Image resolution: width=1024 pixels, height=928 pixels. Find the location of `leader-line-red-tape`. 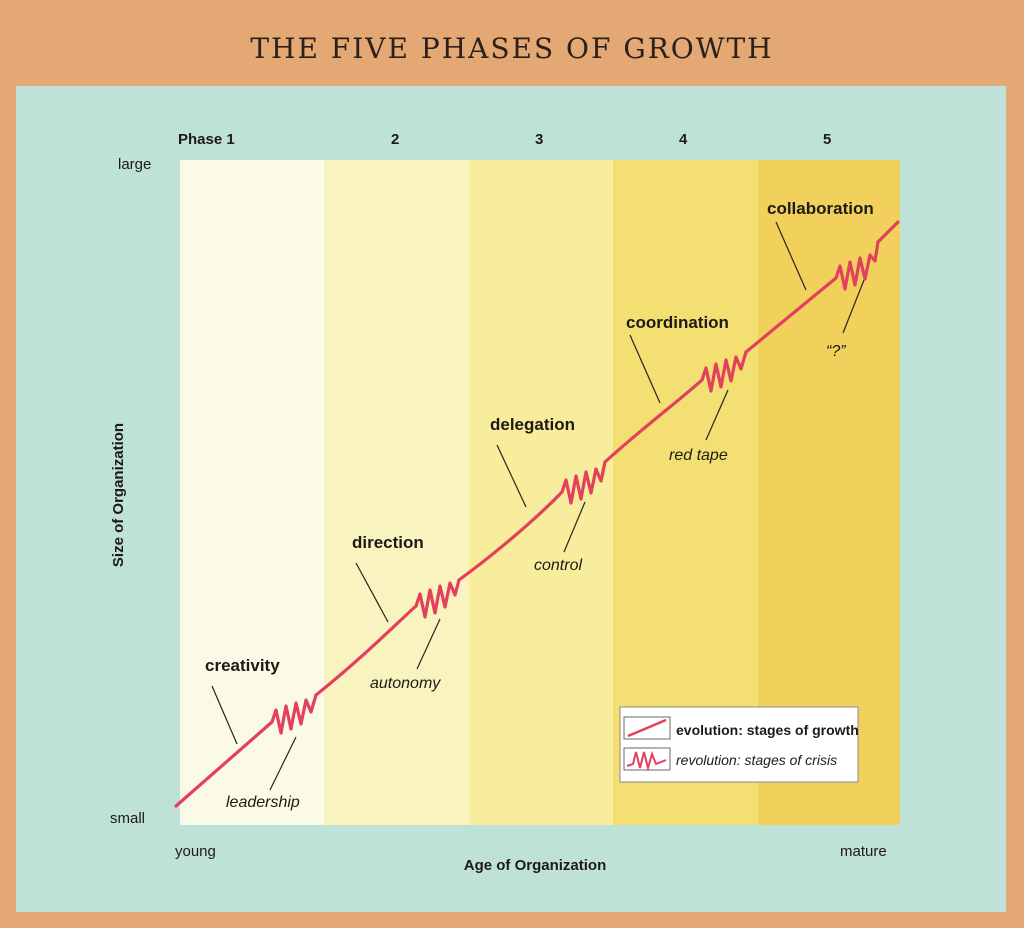

leader-line-red-tape is located at coordinates (717, 415).